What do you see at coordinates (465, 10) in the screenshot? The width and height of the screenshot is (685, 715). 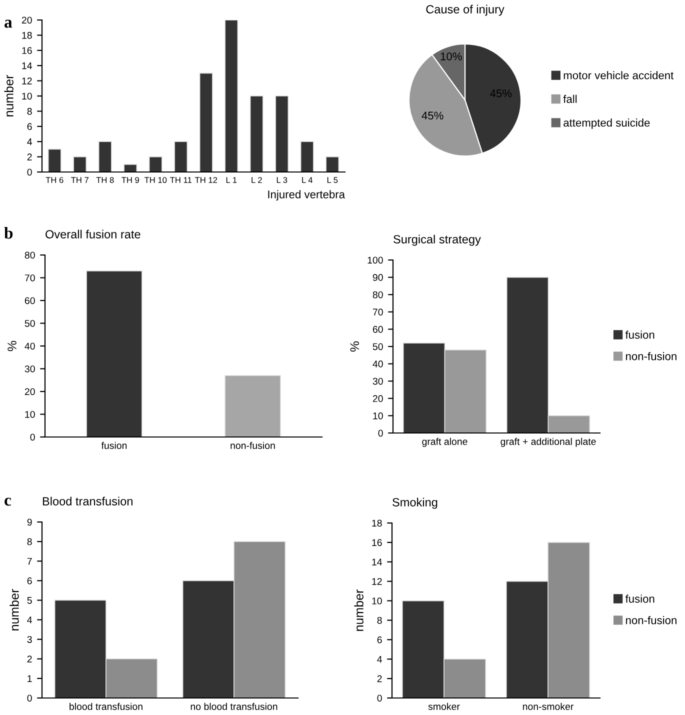 I see `chart-title: Cause of injury` at bounding box center [465, 10].